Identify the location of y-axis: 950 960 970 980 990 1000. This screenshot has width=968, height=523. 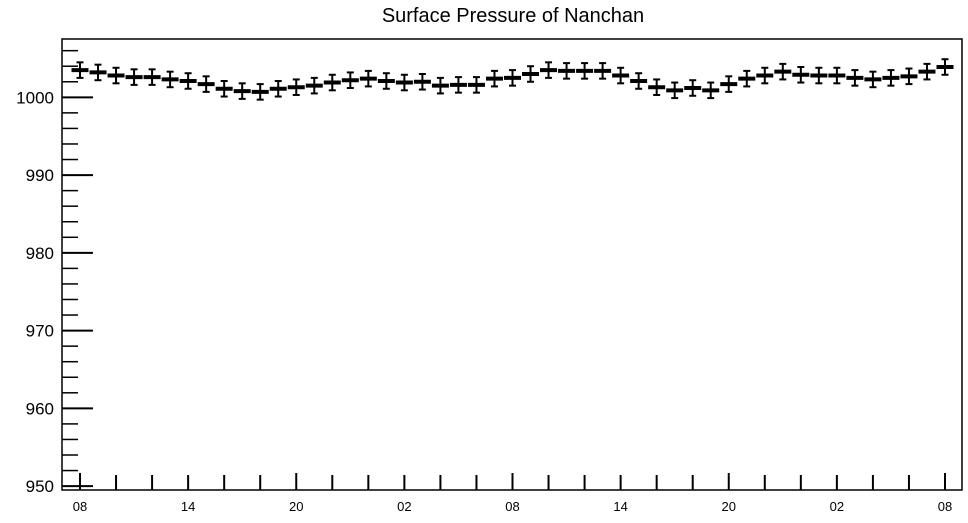
(54, 272).